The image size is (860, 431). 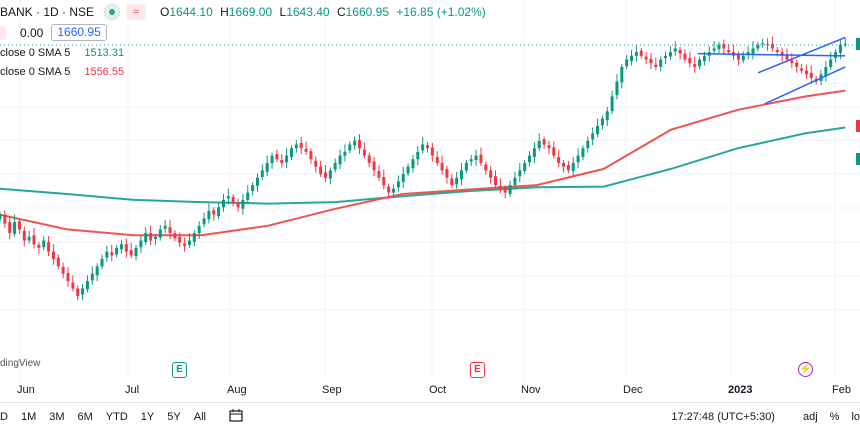 I want to click on range-button: 1M, so click(x=28, y=417).